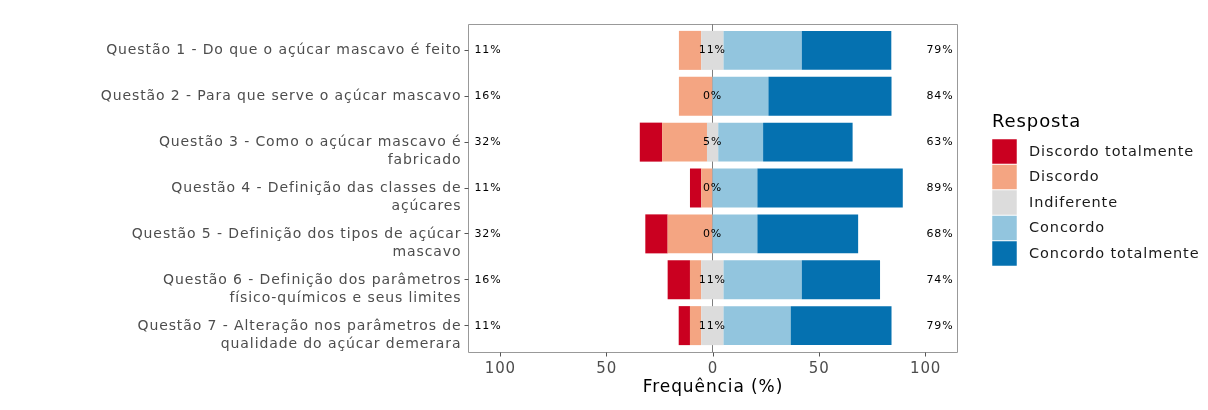 The height and width of the screenshot is (410, 1208). Describe the element at coordinates (940, 187) in the screenshot. I see `annotation: 89%` at that location.